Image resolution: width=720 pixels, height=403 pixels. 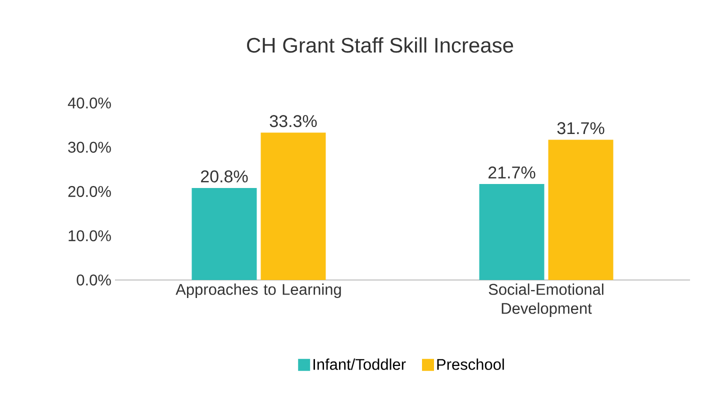 What do you see at coordinates (89, 147) in the screenshot?
I see `y-tick-label: 30.0%` at bounding box center [89, 147].